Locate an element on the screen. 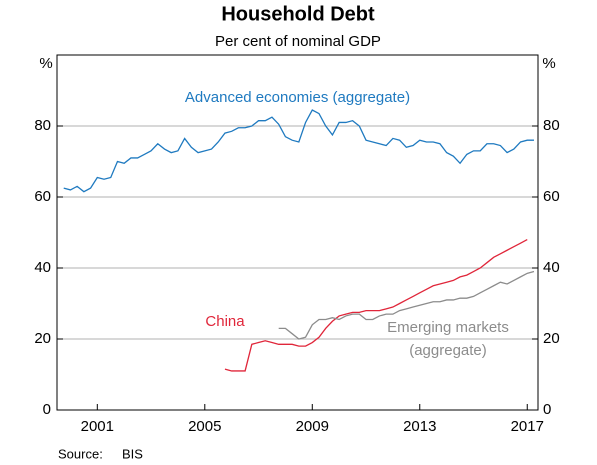 The height and width of the screenshot is (465, 597). y-unit-right: % is located at coordinates (548, 63).